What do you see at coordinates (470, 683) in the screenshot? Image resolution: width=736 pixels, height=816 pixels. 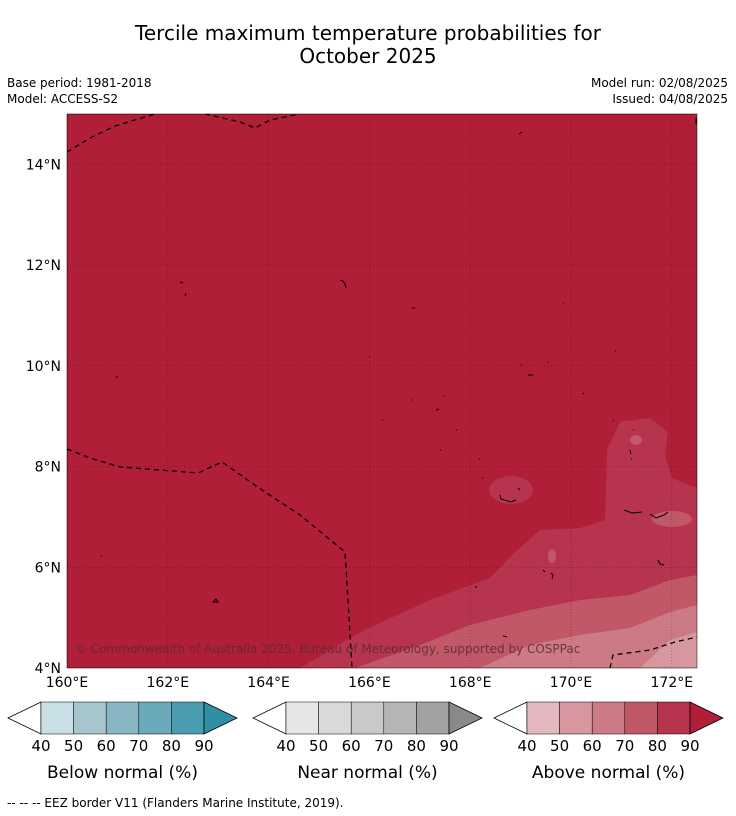 I see `lon-label: 168°E` at bounding box center [470, 683].